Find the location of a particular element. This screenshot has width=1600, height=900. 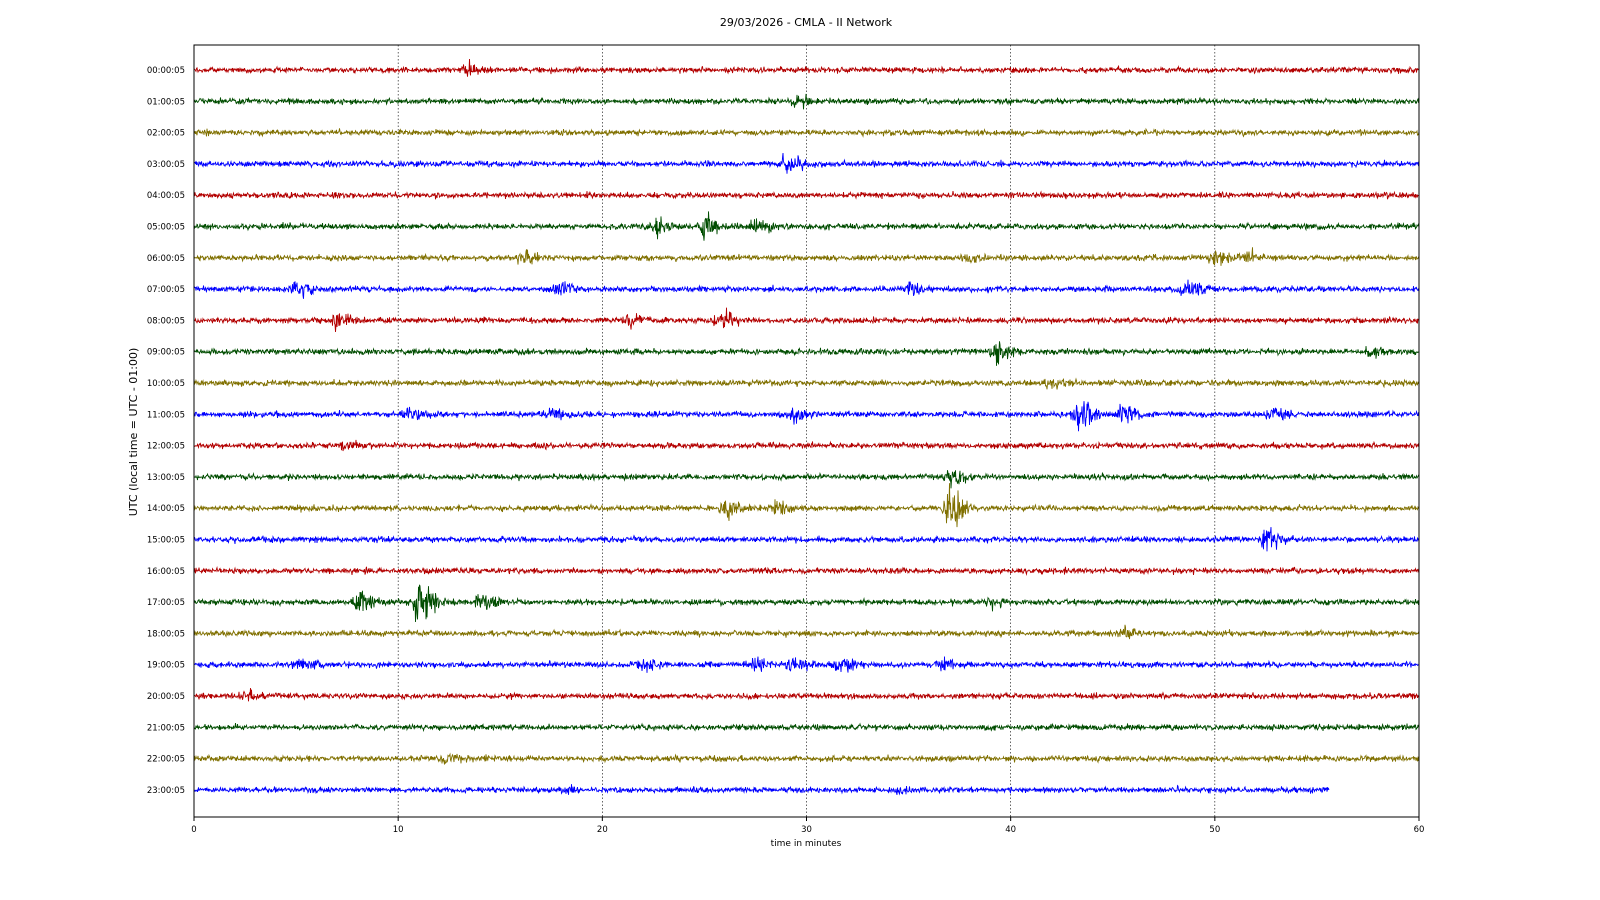

x-ticks: 0 10 20 30 40 50 60 is located at coordinates (807, 826).